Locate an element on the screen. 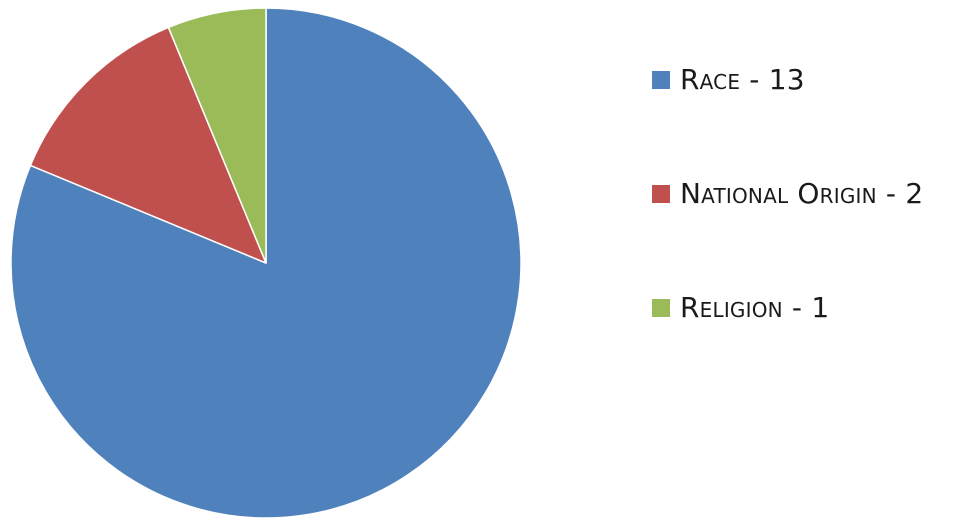 Image resolution: width=964 pixels, height=518 pixels. legend-swatch-race is located at coordinates (661, 80).